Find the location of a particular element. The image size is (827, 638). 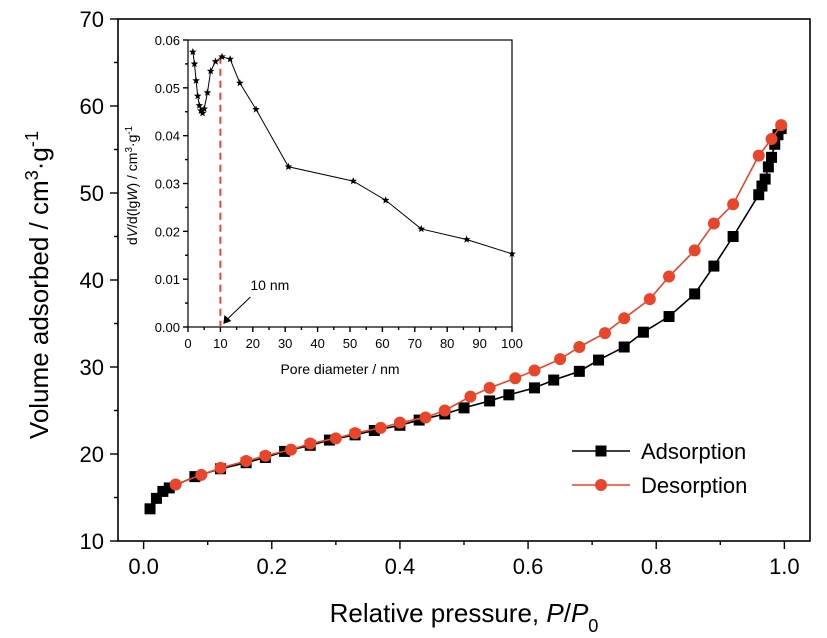

x-tick-label: 1.0 is located at coordinates (784, 566).